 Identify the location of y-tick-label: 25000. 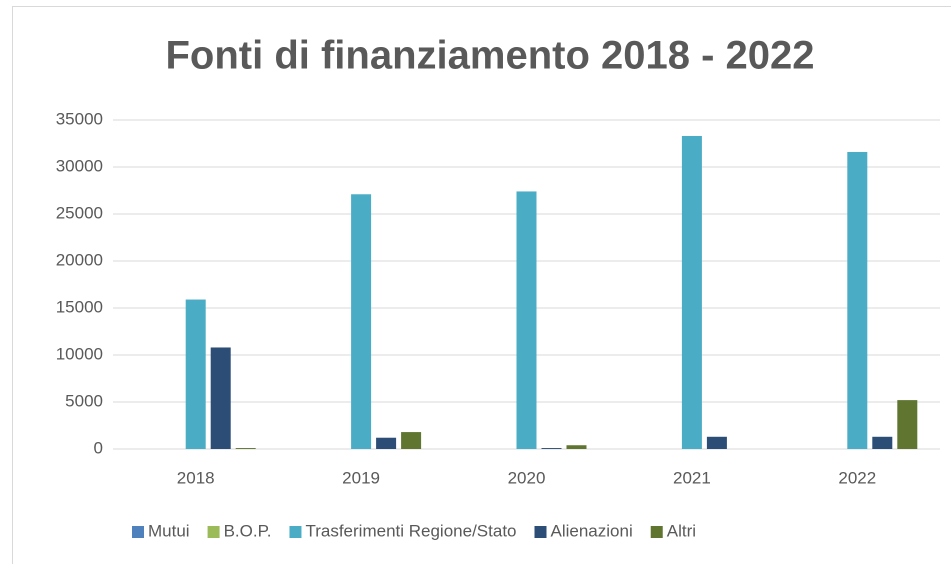
(79, 212).